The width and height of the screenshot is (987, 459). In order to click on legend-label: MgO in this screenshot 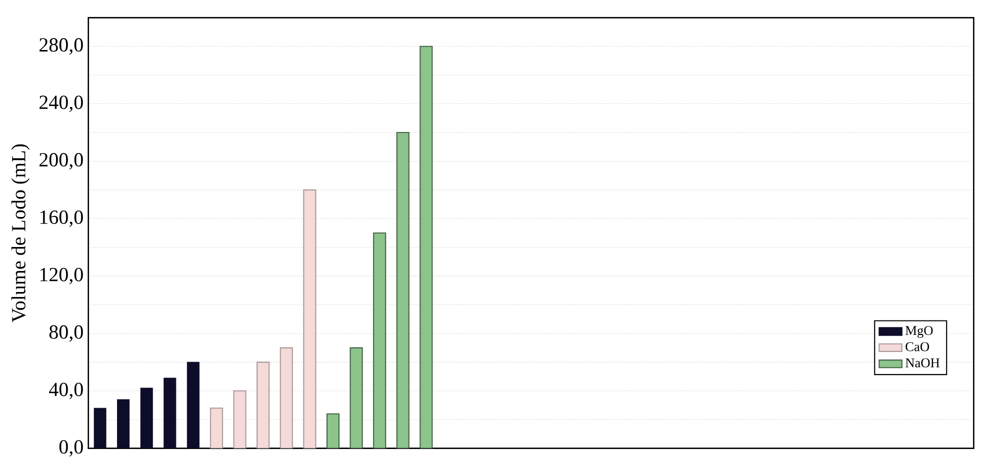, I will do `click(919, 332)`.